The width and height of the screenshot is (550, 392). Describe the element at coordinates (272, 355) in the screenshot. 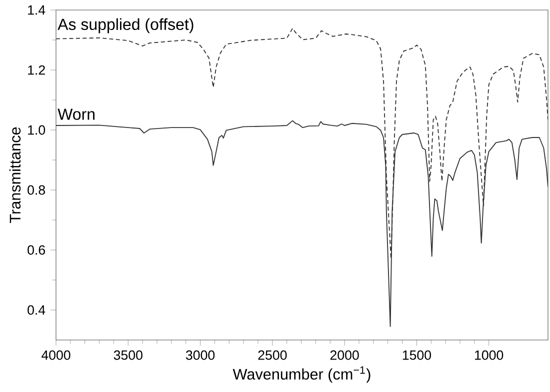

I see `x-tick-label: 2500` at that location.